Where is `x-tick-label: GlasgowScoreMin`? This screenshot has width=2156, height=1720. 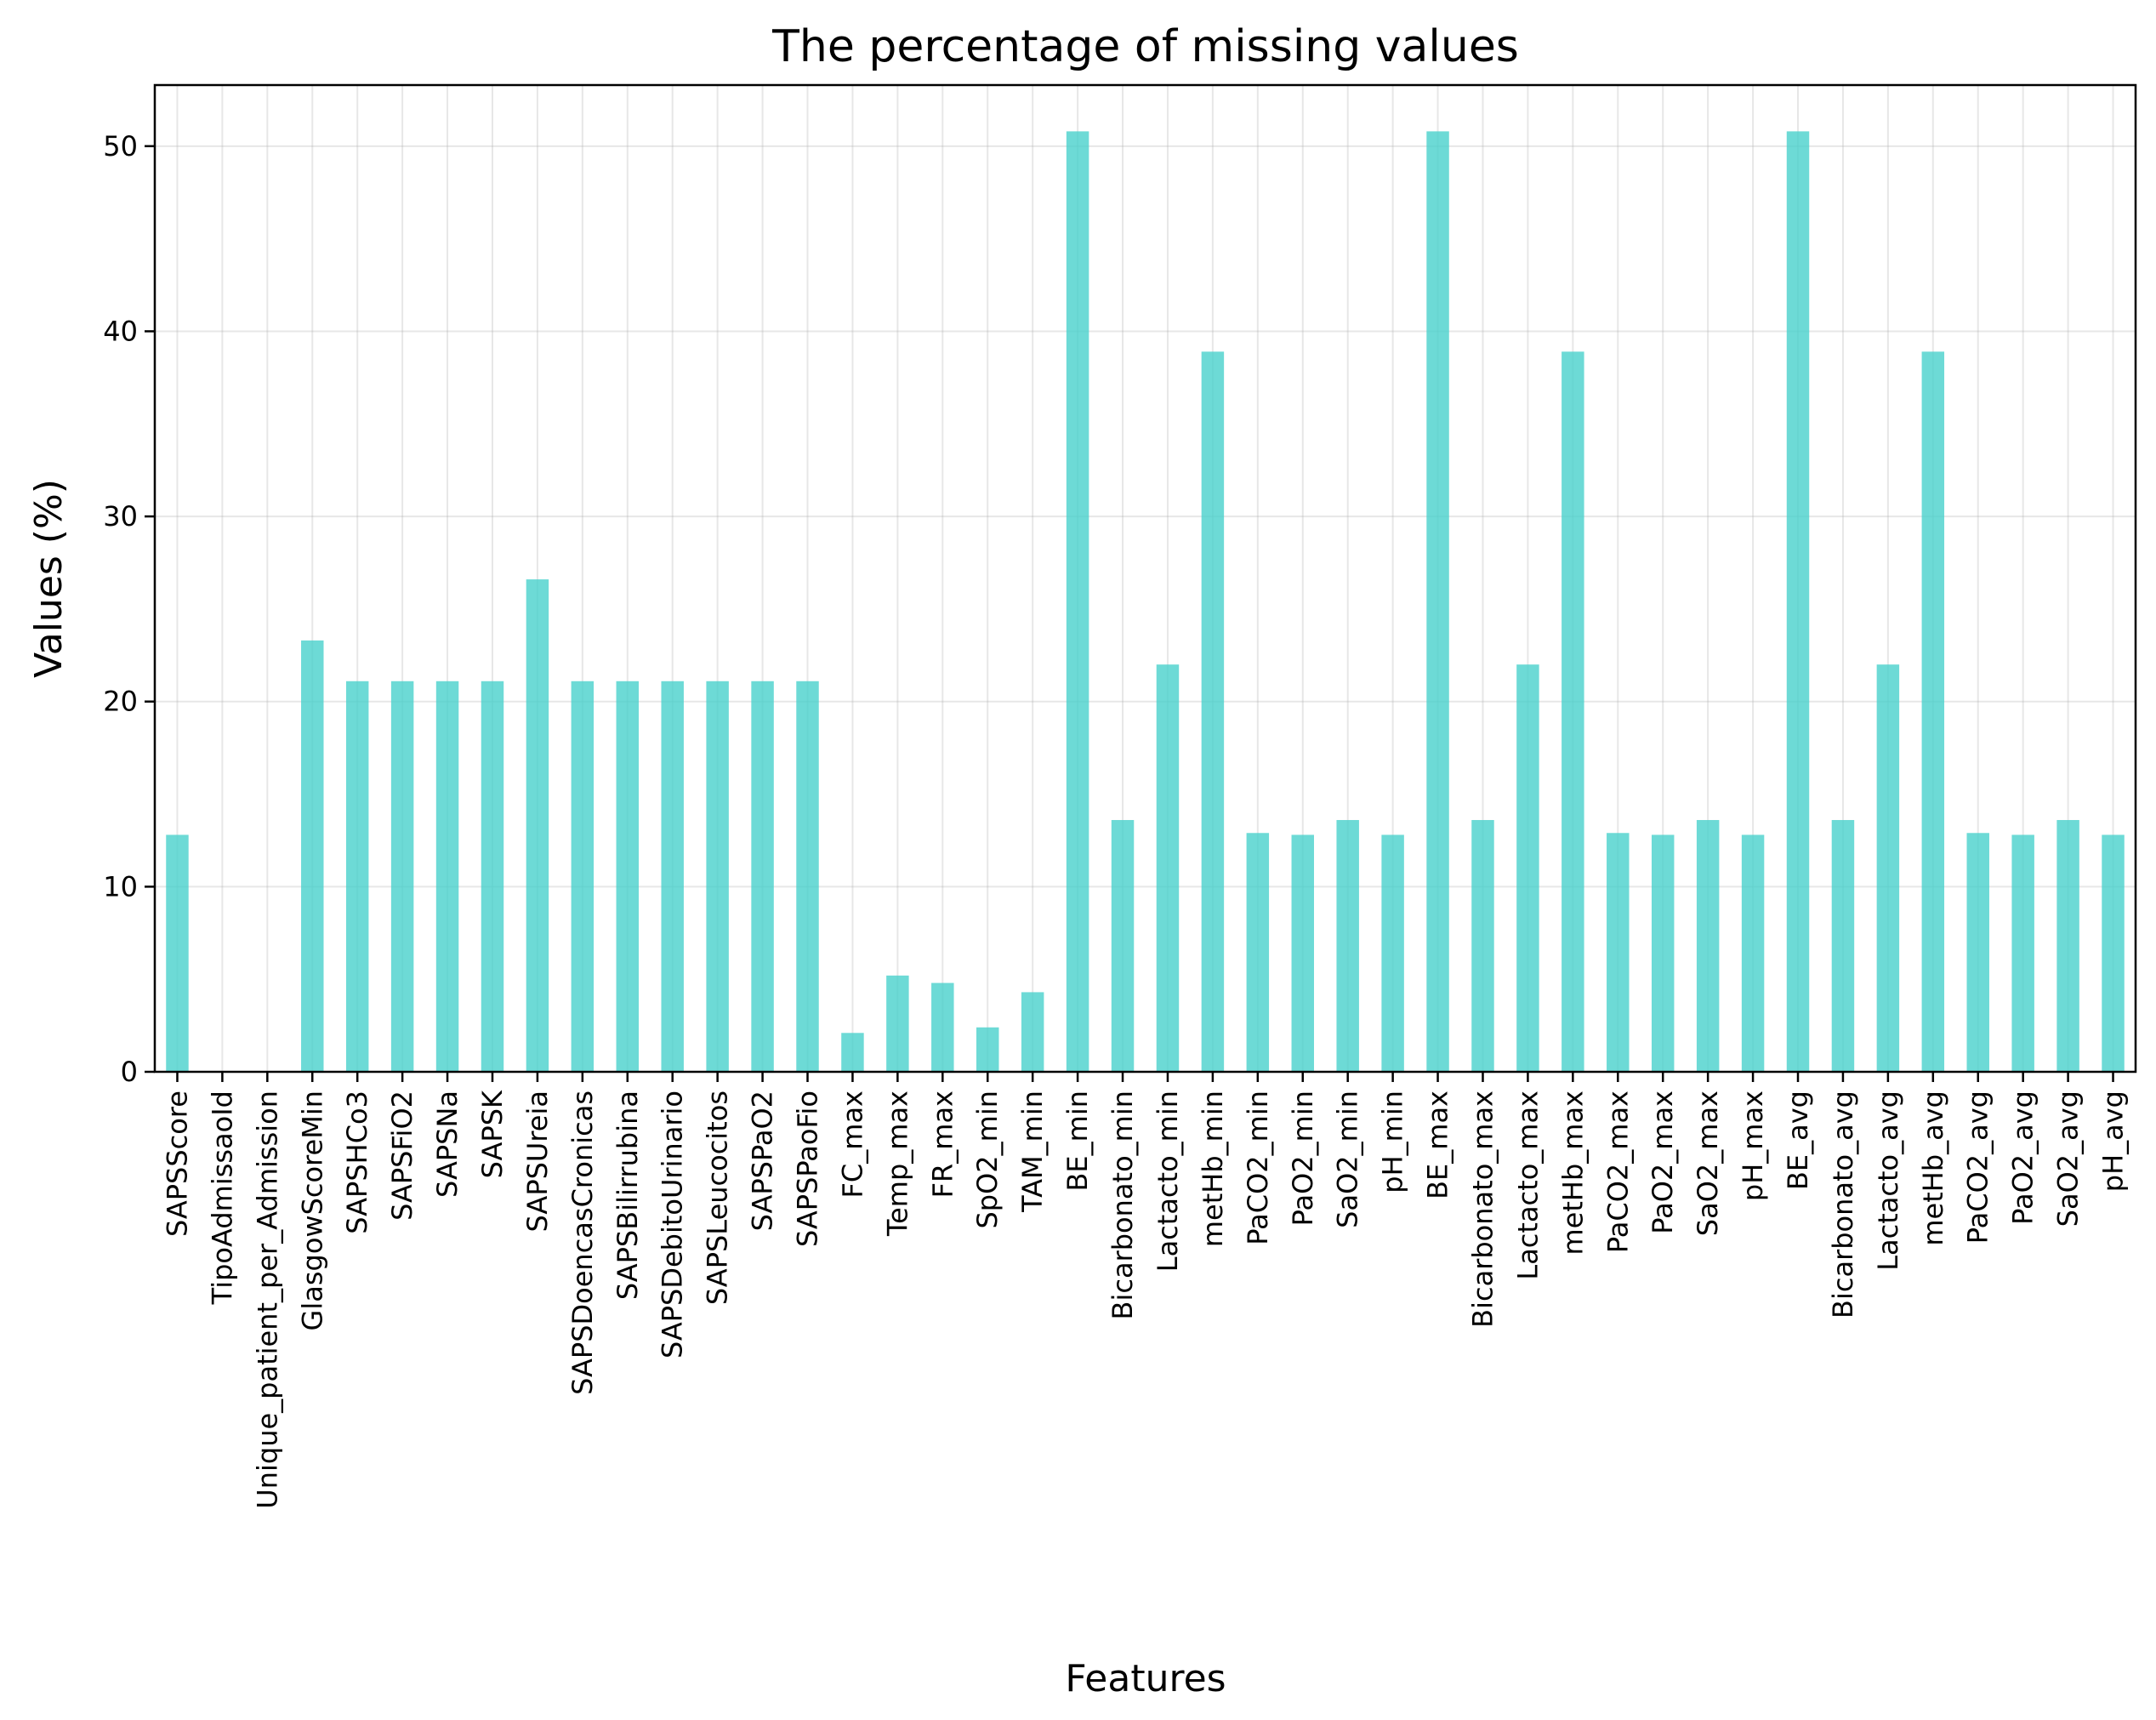
x-tick-label: GlasgowScoreMin is located at coordinates (312, 1210).